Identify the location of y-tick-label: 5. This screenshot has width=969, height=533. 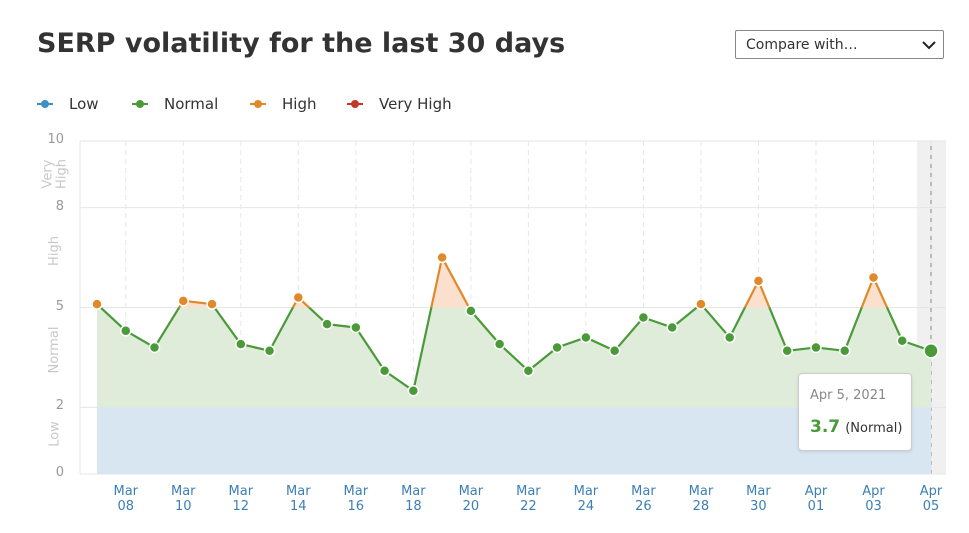
(59, 306).